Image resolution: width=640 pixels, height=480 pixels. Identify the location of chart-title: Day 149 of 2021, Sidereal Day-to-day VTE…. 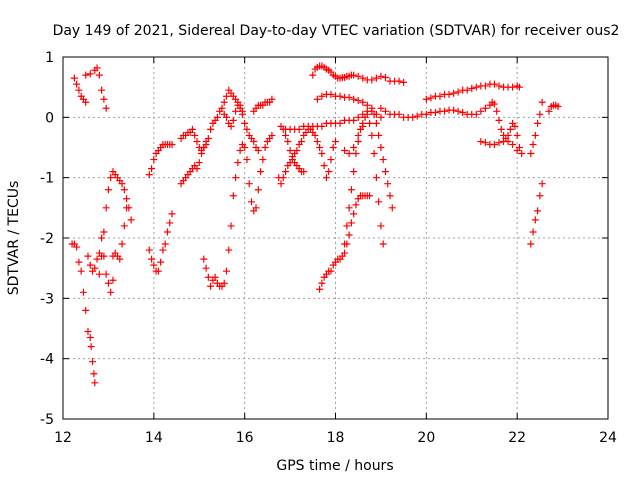
(336, 31).